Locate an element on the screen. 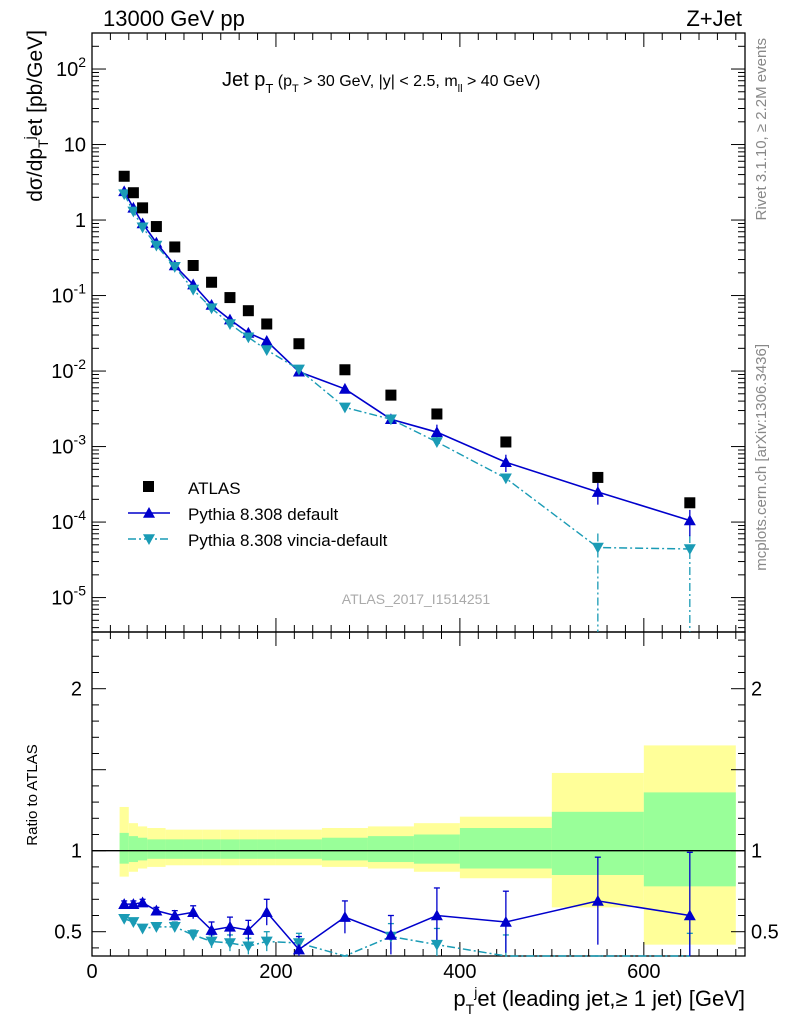 The image size is (786, 1024). x-axis-label: pTjet (leading jet,≥ 1 jet) [GeV] is located at coordinates (599, 1000).